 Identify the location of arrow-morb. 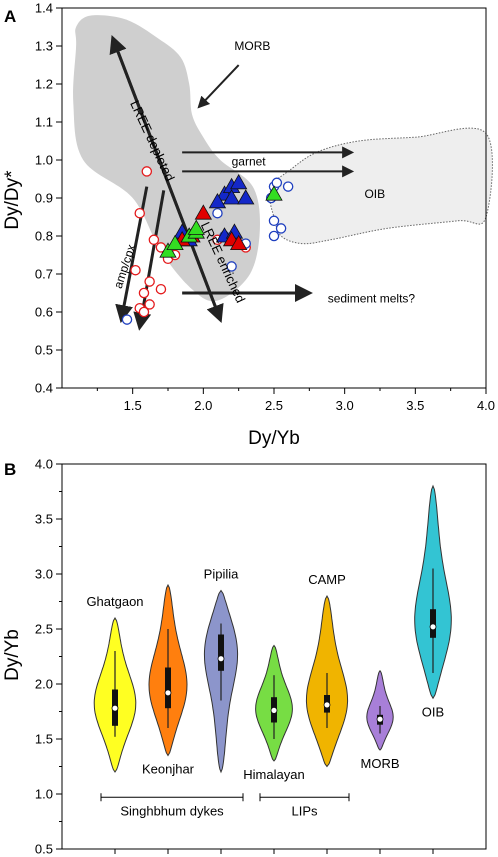
(218, 86).